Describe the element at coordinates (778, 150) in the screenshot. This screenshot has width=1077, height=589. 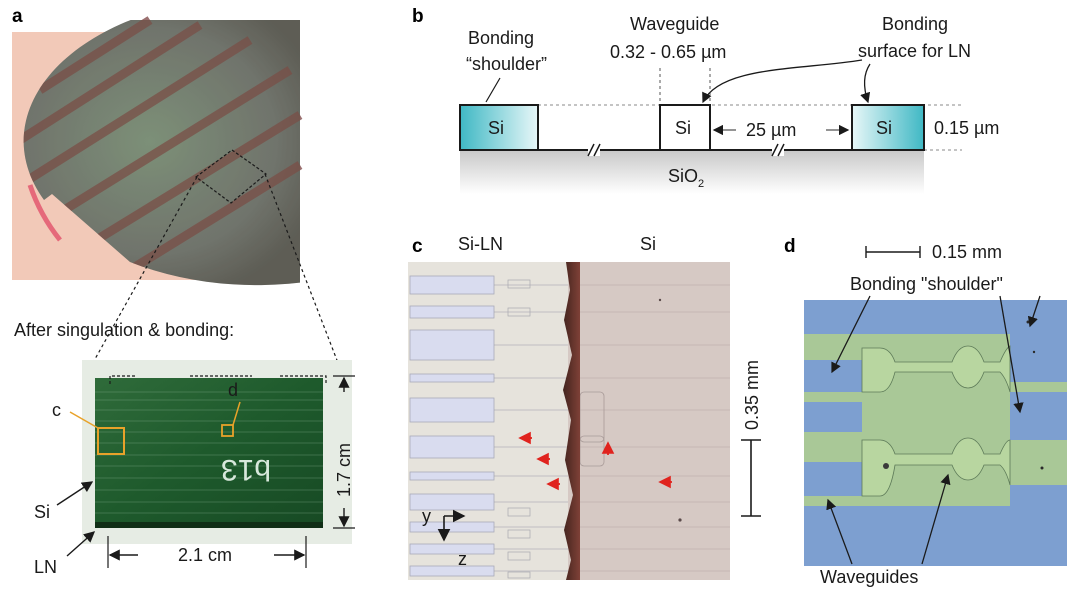
I see `axis-break-right` at that location.